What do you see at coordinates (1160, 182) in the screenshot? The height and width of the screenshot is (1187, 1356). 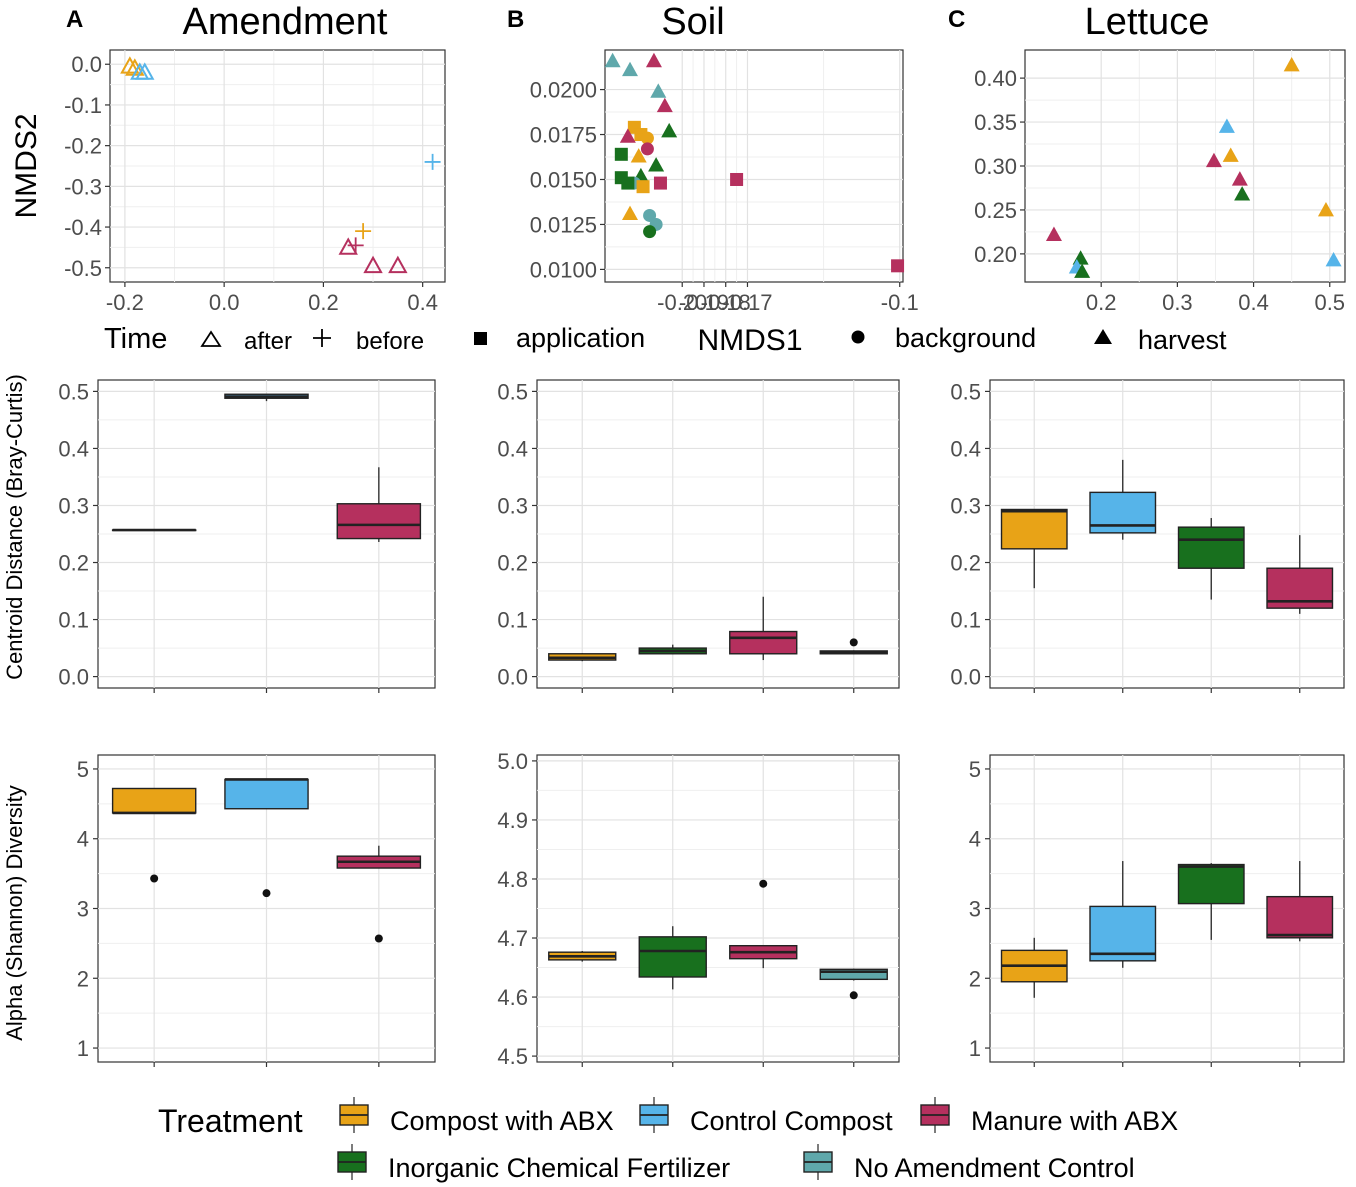 I see `nmds-lettuce-plot: 0.2 0.3 0.4 0.5 0.40 0.35 0.30 0.25 0.20` at bounding box center [1160, 182].